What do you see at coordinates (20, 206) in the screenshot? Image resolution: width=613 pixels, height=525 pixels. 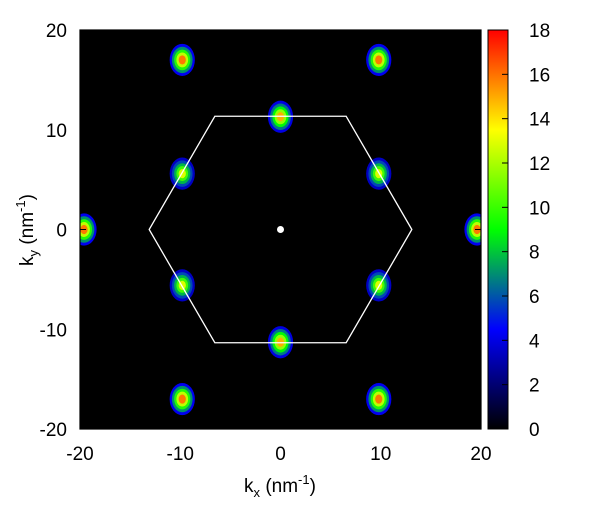 I see `y-axis-title-sup: -1` at bounding box center [20, 206].